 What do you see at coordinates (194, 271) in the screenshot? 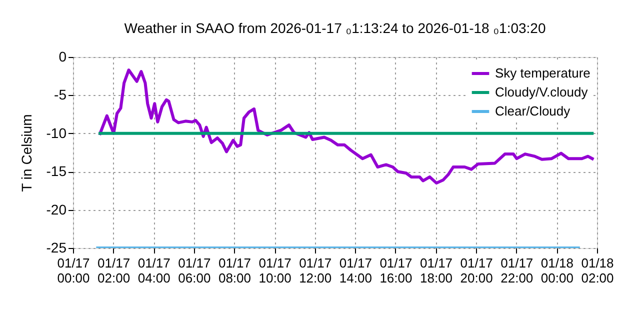
I see `x-tick-label: 01/17 06:00` at bounding box center [194, 271].